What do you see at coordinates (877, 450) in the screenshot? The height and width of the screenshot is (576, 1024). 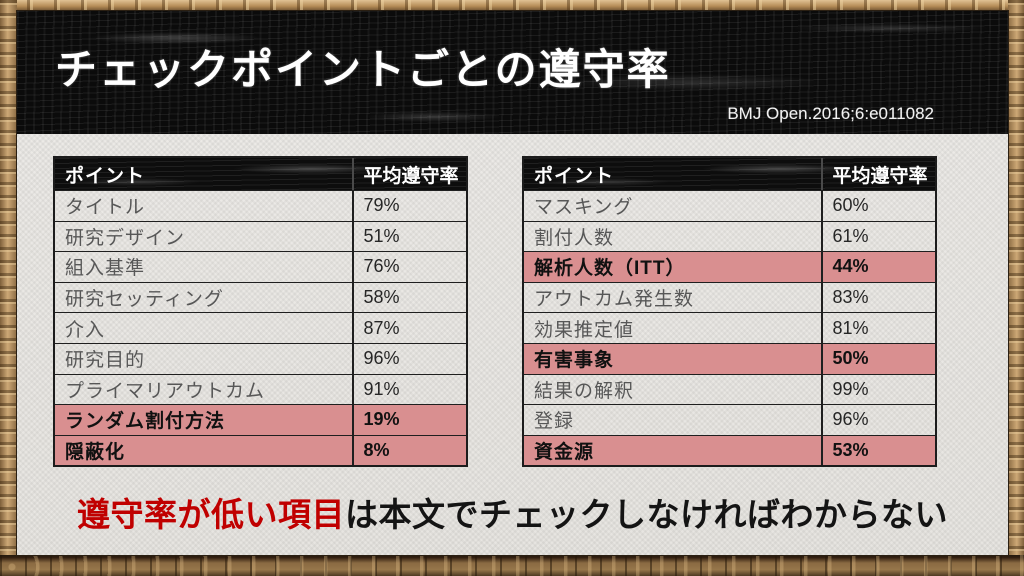 I see `rate-value-cell: 53%` at bounding box center [877, 450].